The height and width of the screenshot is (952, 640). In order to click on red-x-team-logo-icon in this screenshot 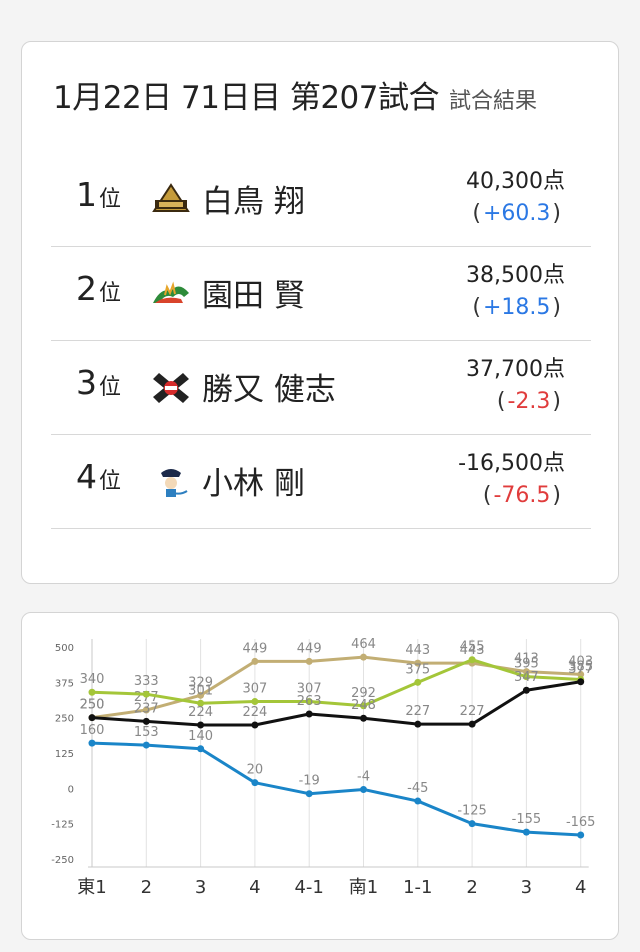, I will do `click(171, 388)`.